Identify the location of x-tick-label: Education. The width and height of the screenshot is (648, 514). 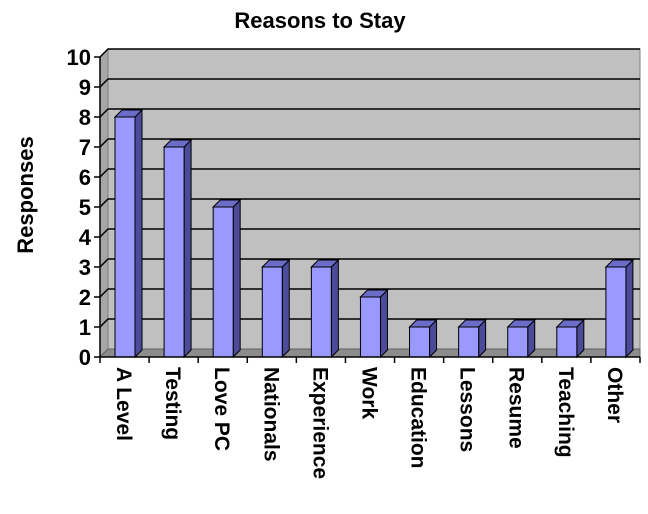
(418, 418).